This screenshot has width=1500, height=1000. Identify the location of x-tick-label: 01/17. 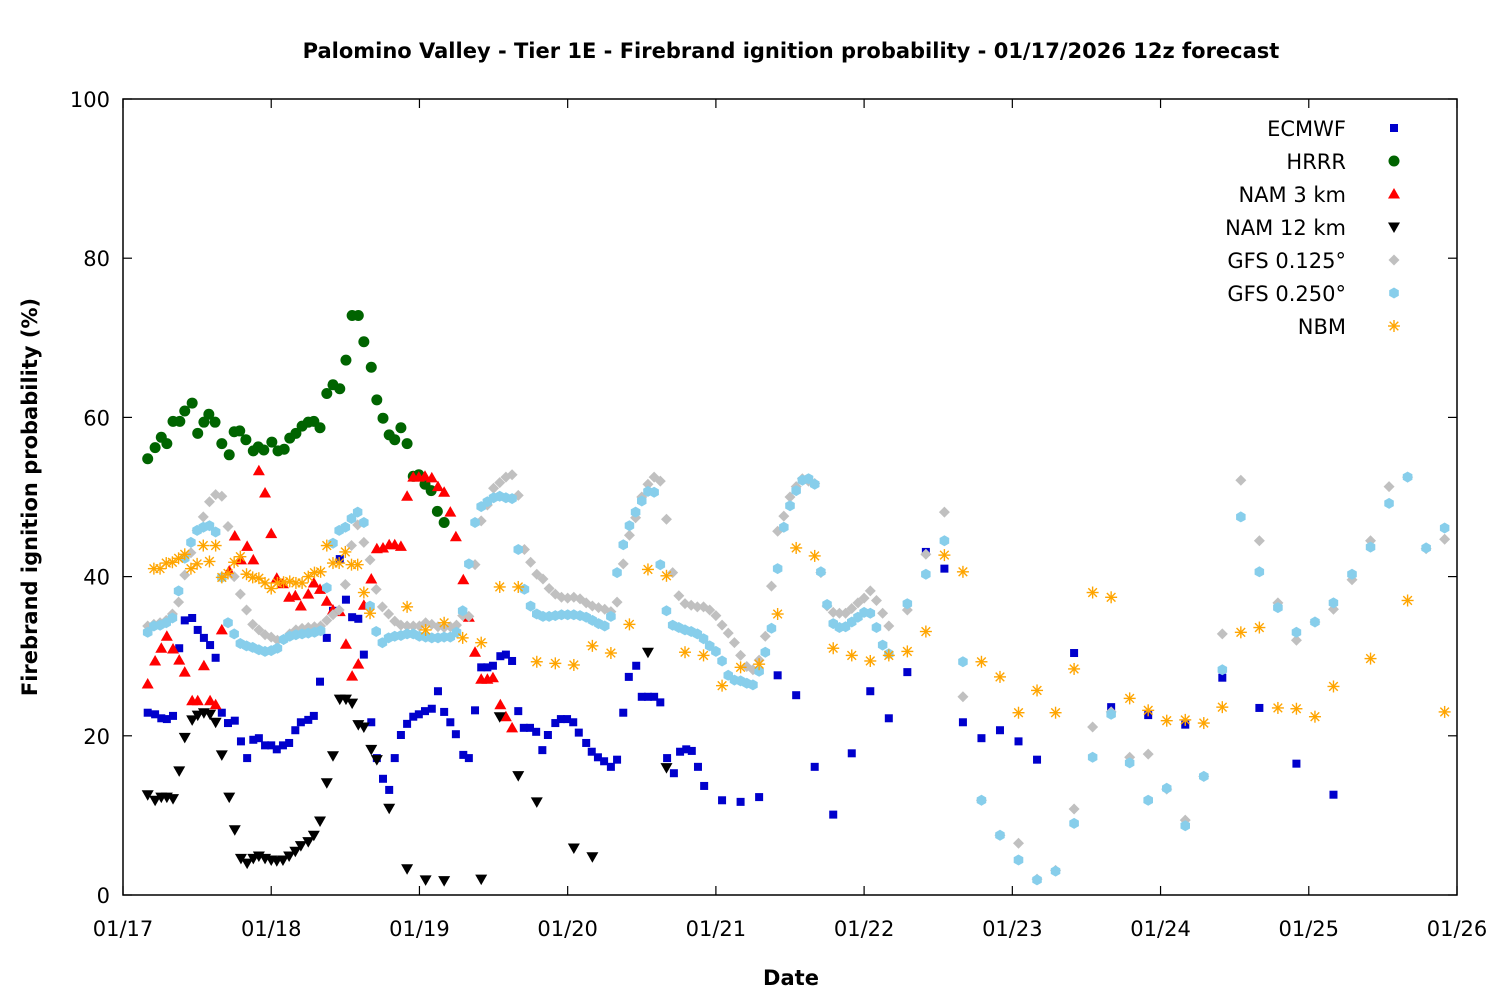
(123, 929).